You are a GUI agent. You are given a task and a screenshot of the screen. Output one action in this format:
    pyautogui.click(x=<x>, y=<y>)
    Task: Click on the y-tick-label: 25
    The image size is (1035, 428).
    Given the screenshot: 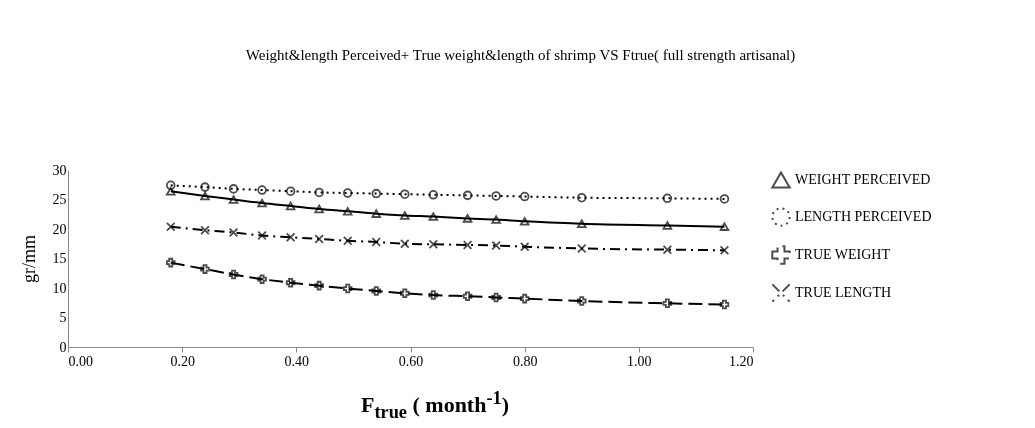 What is the action you would take?
    pyautogui.click(x=59, y=199)
    